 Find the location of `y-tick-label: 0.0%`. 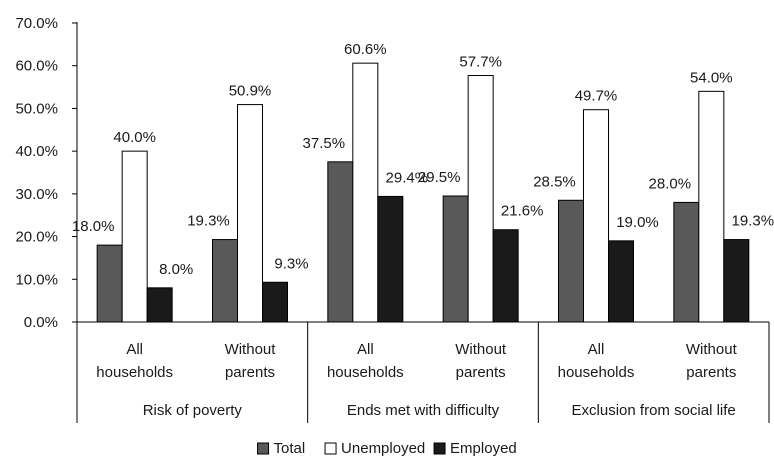

y-tick-label: 0.0% is located at coordinates (41, 322).